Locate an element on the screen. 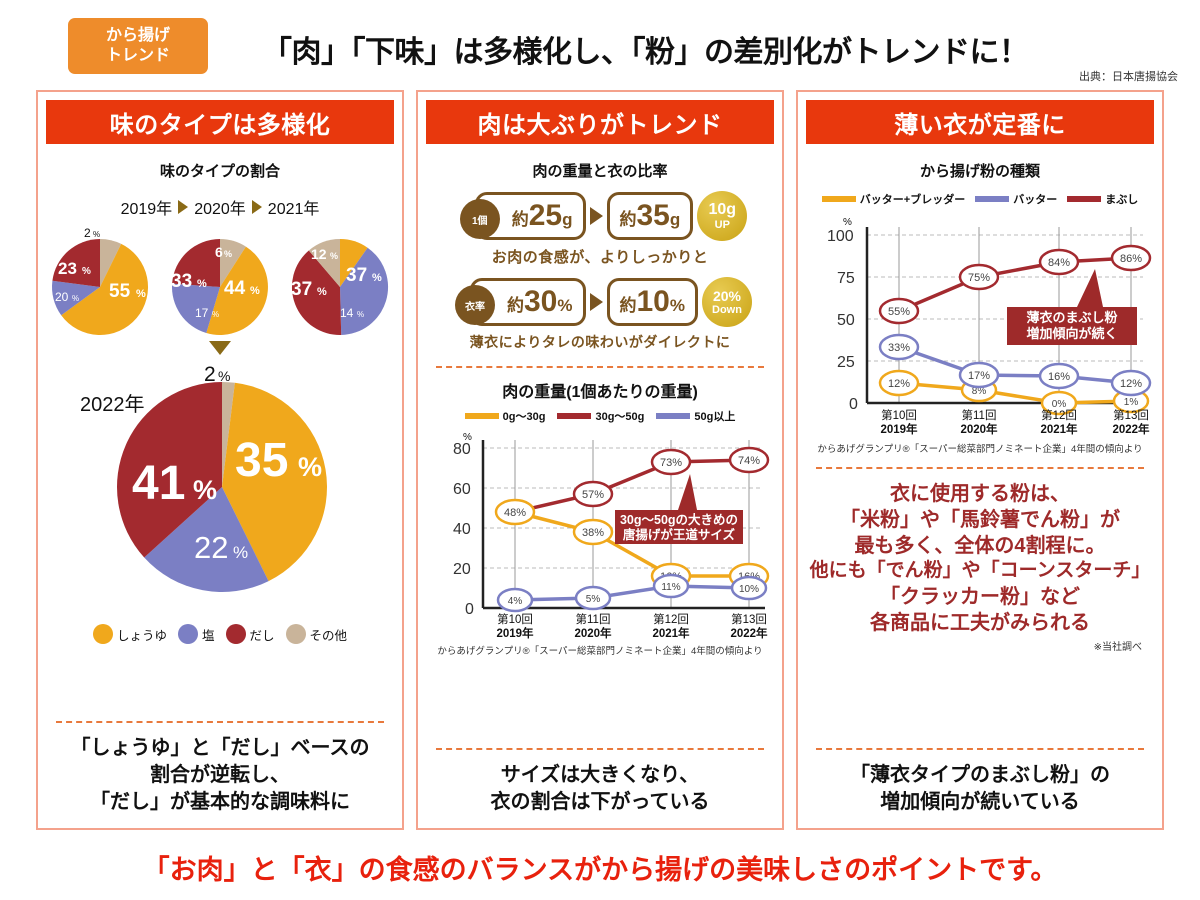  panel1-heading: 味のタイプは多様化 is located at coordinates (220, 122).